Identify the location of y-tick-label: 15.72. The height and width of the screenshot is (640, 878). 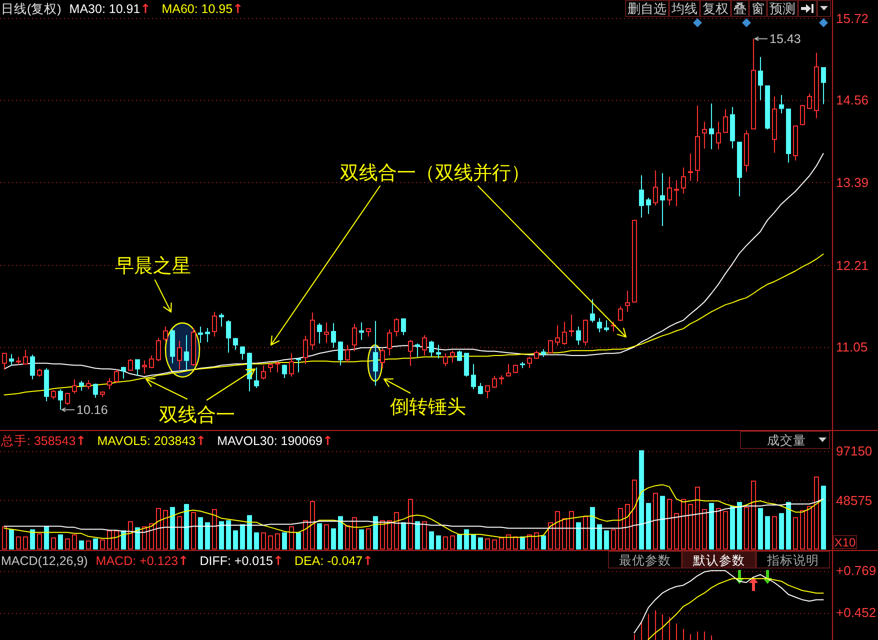
(852, 18).